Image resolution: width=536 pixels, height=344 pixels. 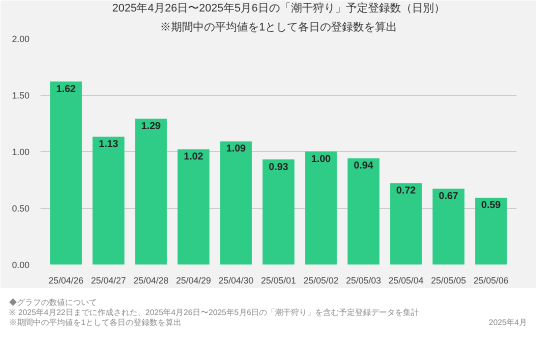 I want to click on text: ※ 2025年4月22日までに作成された、2025年4月26日〜2025年5月6日の「潮干狩り」を含む予定登録データを集計, so click(x=214, y=312).